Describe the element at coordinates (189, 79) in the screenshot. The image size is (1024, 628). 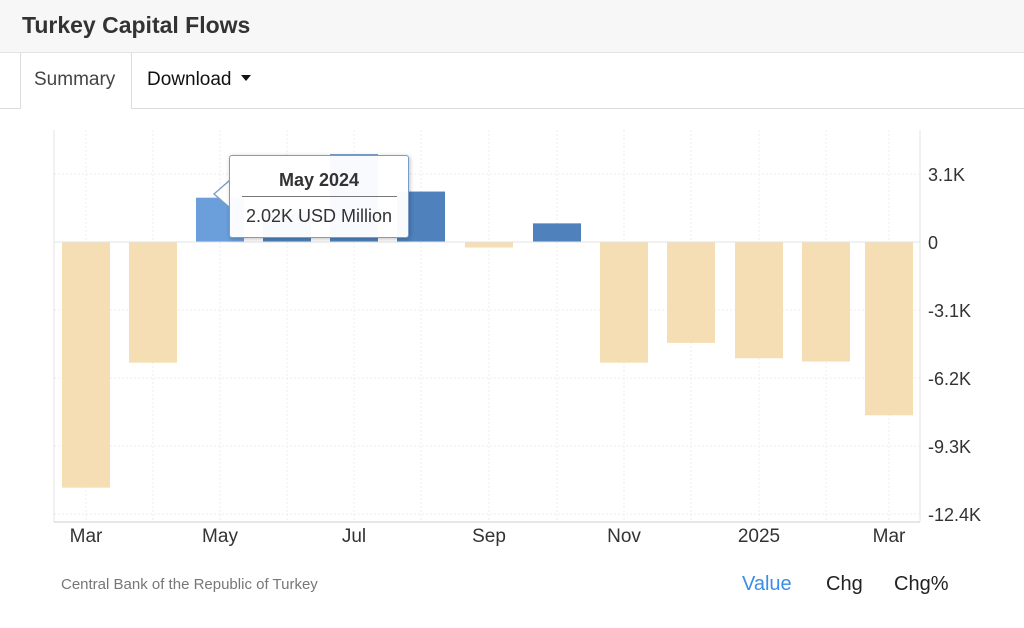
I see `download-label: Download` at that location.